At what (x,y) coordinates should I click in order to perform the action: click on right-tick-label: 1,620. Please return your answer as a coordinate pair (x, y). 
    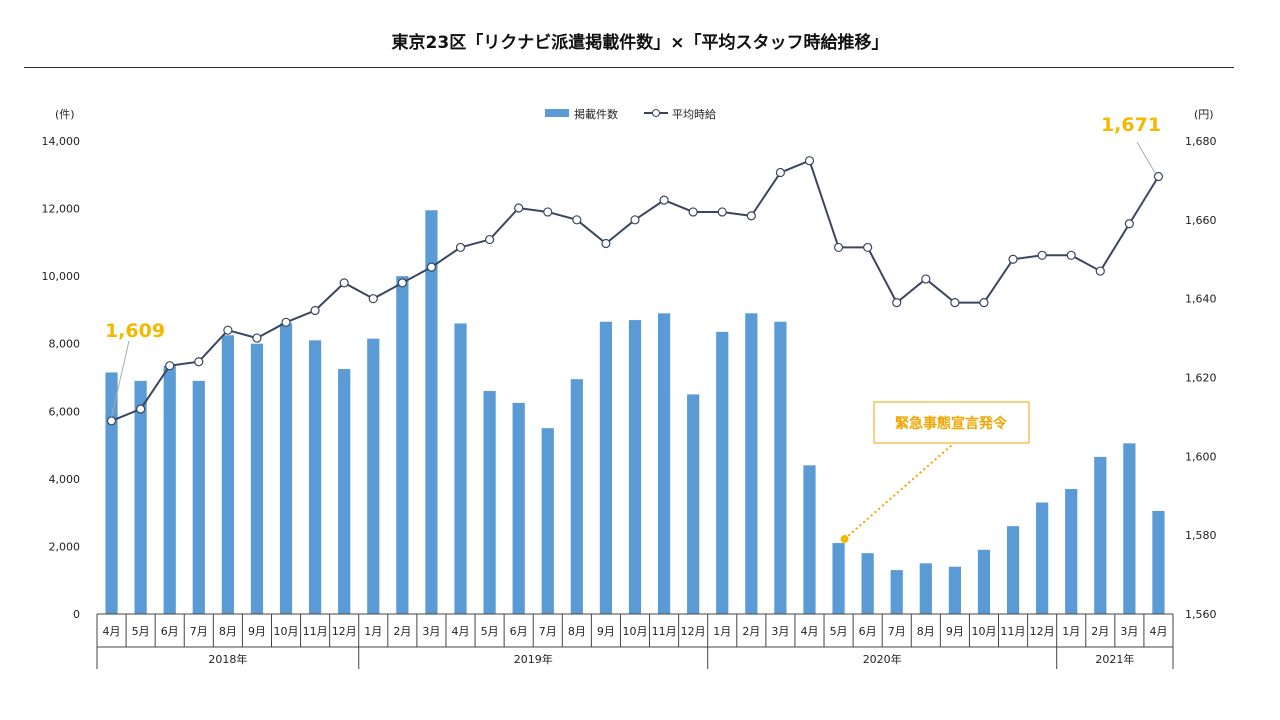
    Looking at the image, I should click on (1201, 378).